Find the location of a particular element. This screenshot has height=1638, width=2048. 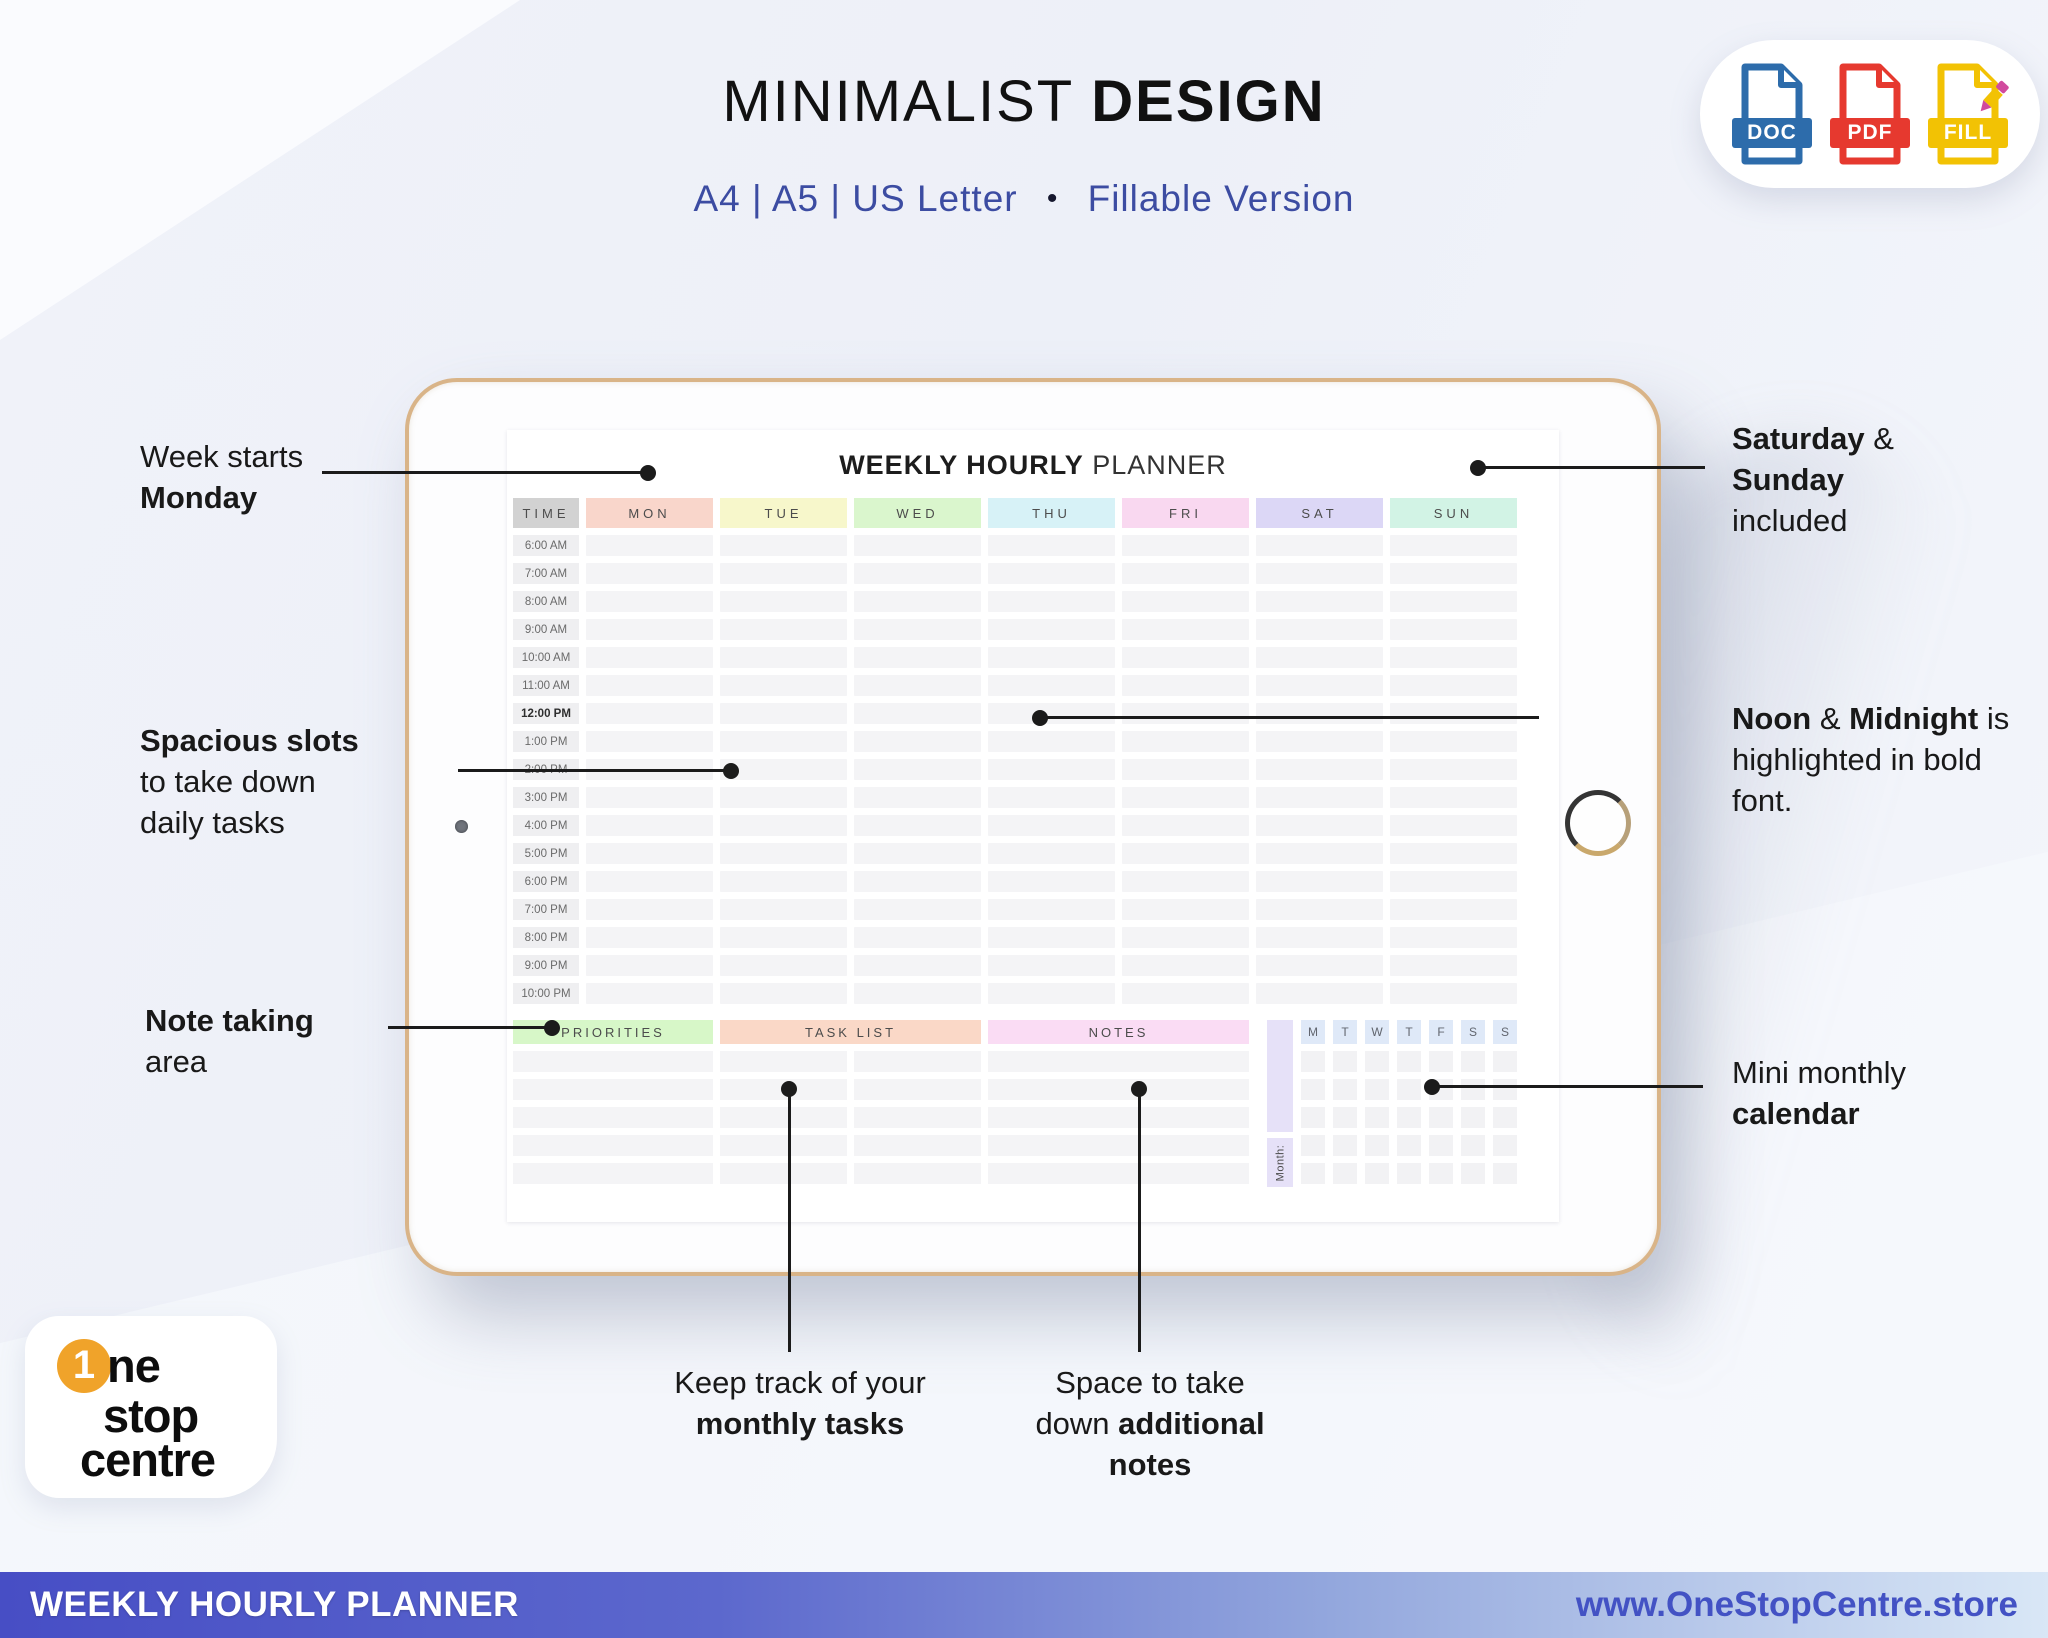

page-title: MINIMALIST DESIGN is located at coordinates (1024, 101).